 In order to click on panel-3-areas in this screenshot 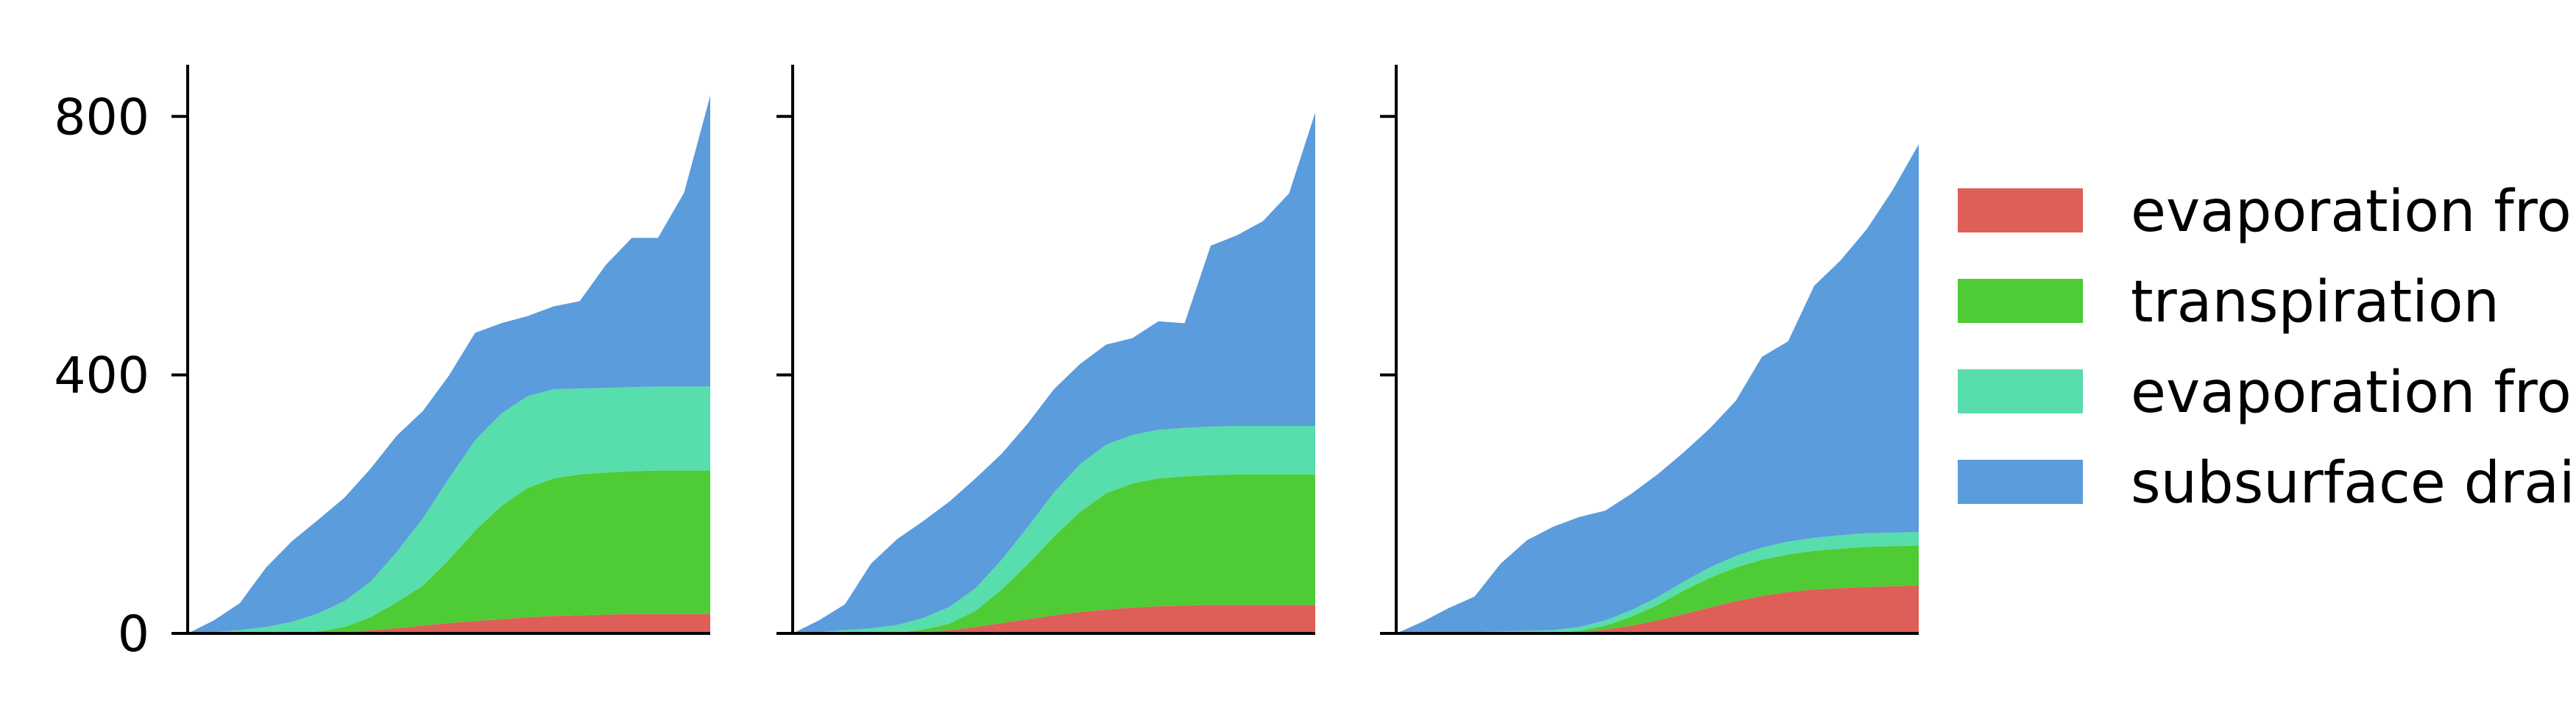, I will do `click(1657, 388)`.